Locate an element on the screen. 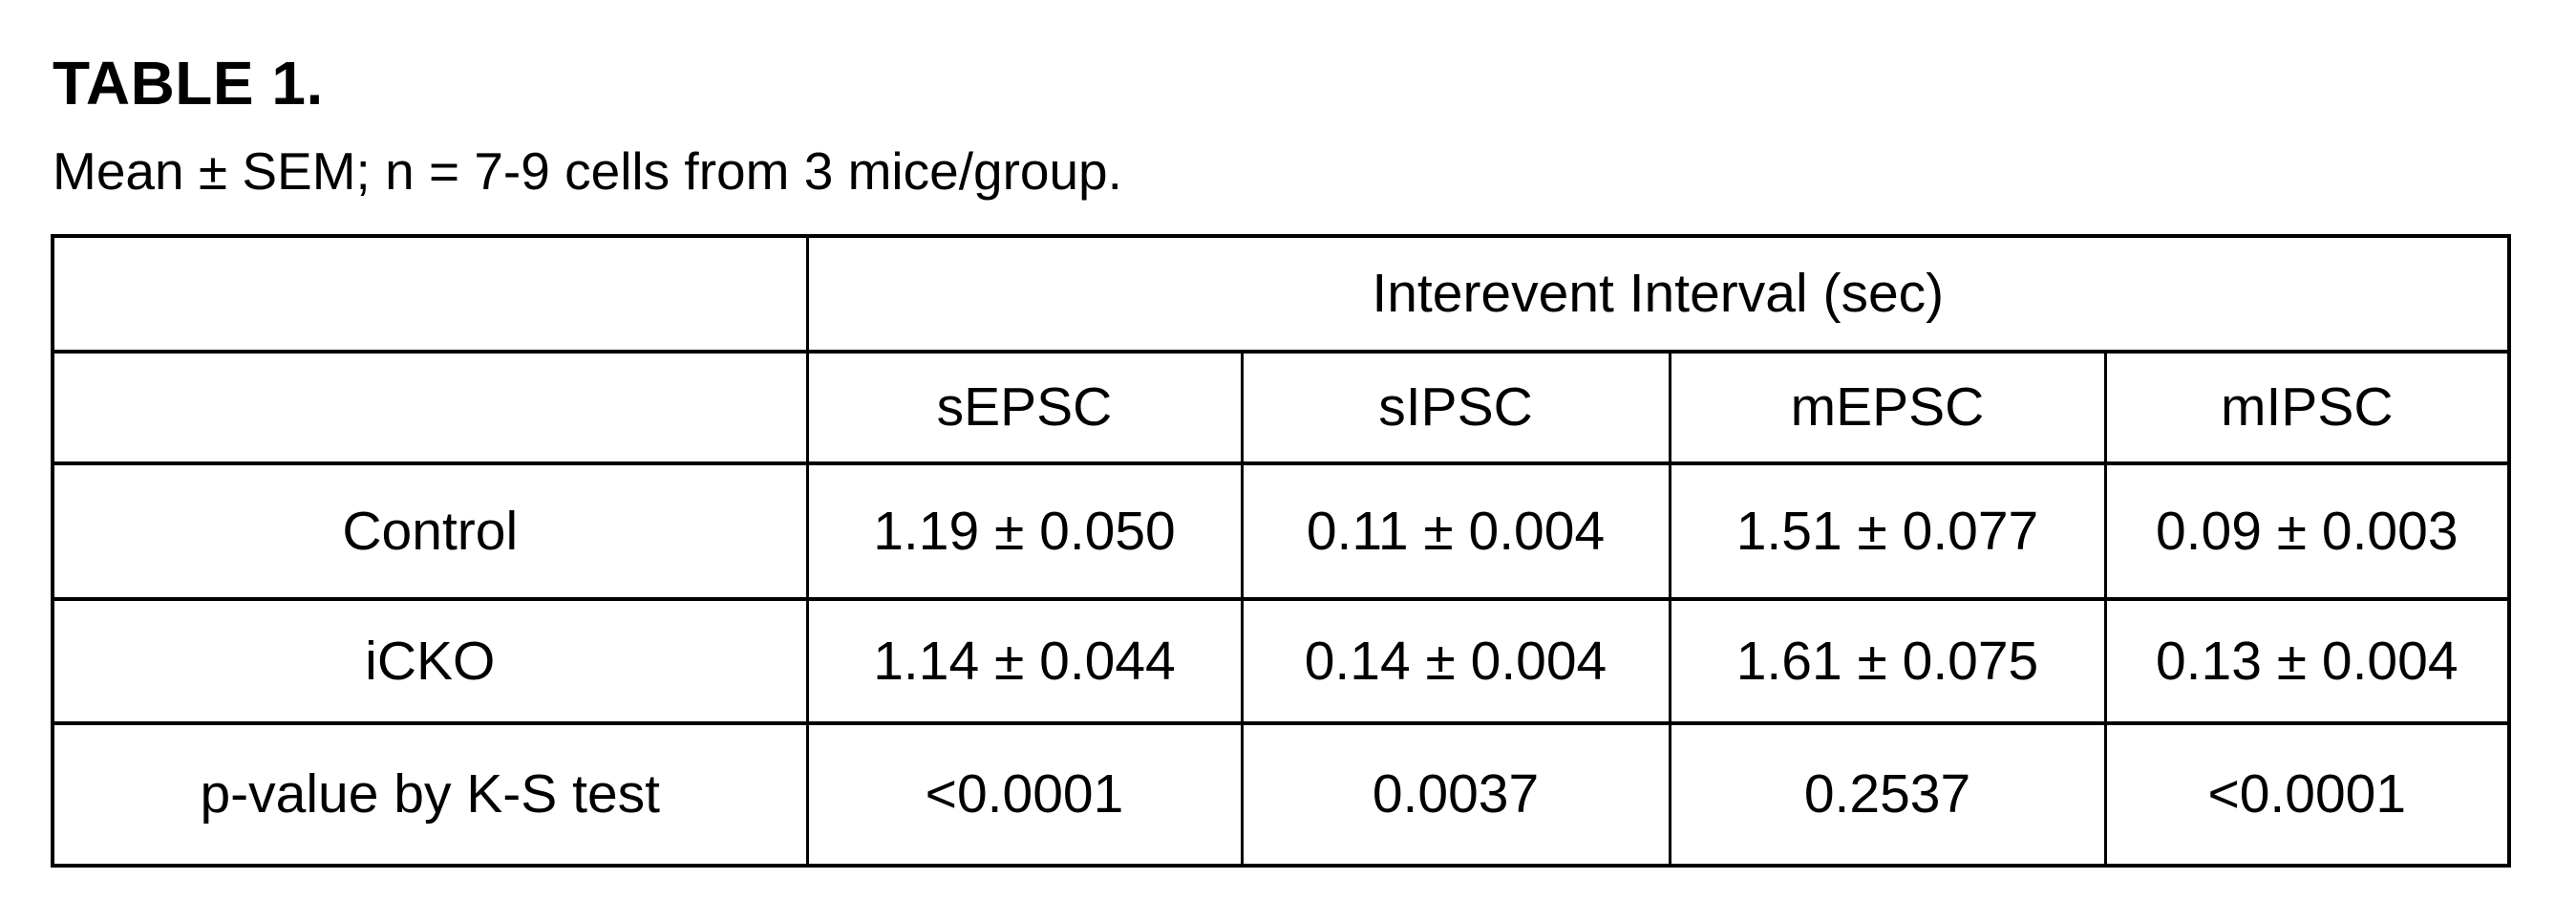 This screenshot has height=922, width=2576. cell-control-mipsc: 0.09 ± 0.003 is located at coordinates (2307, 531).